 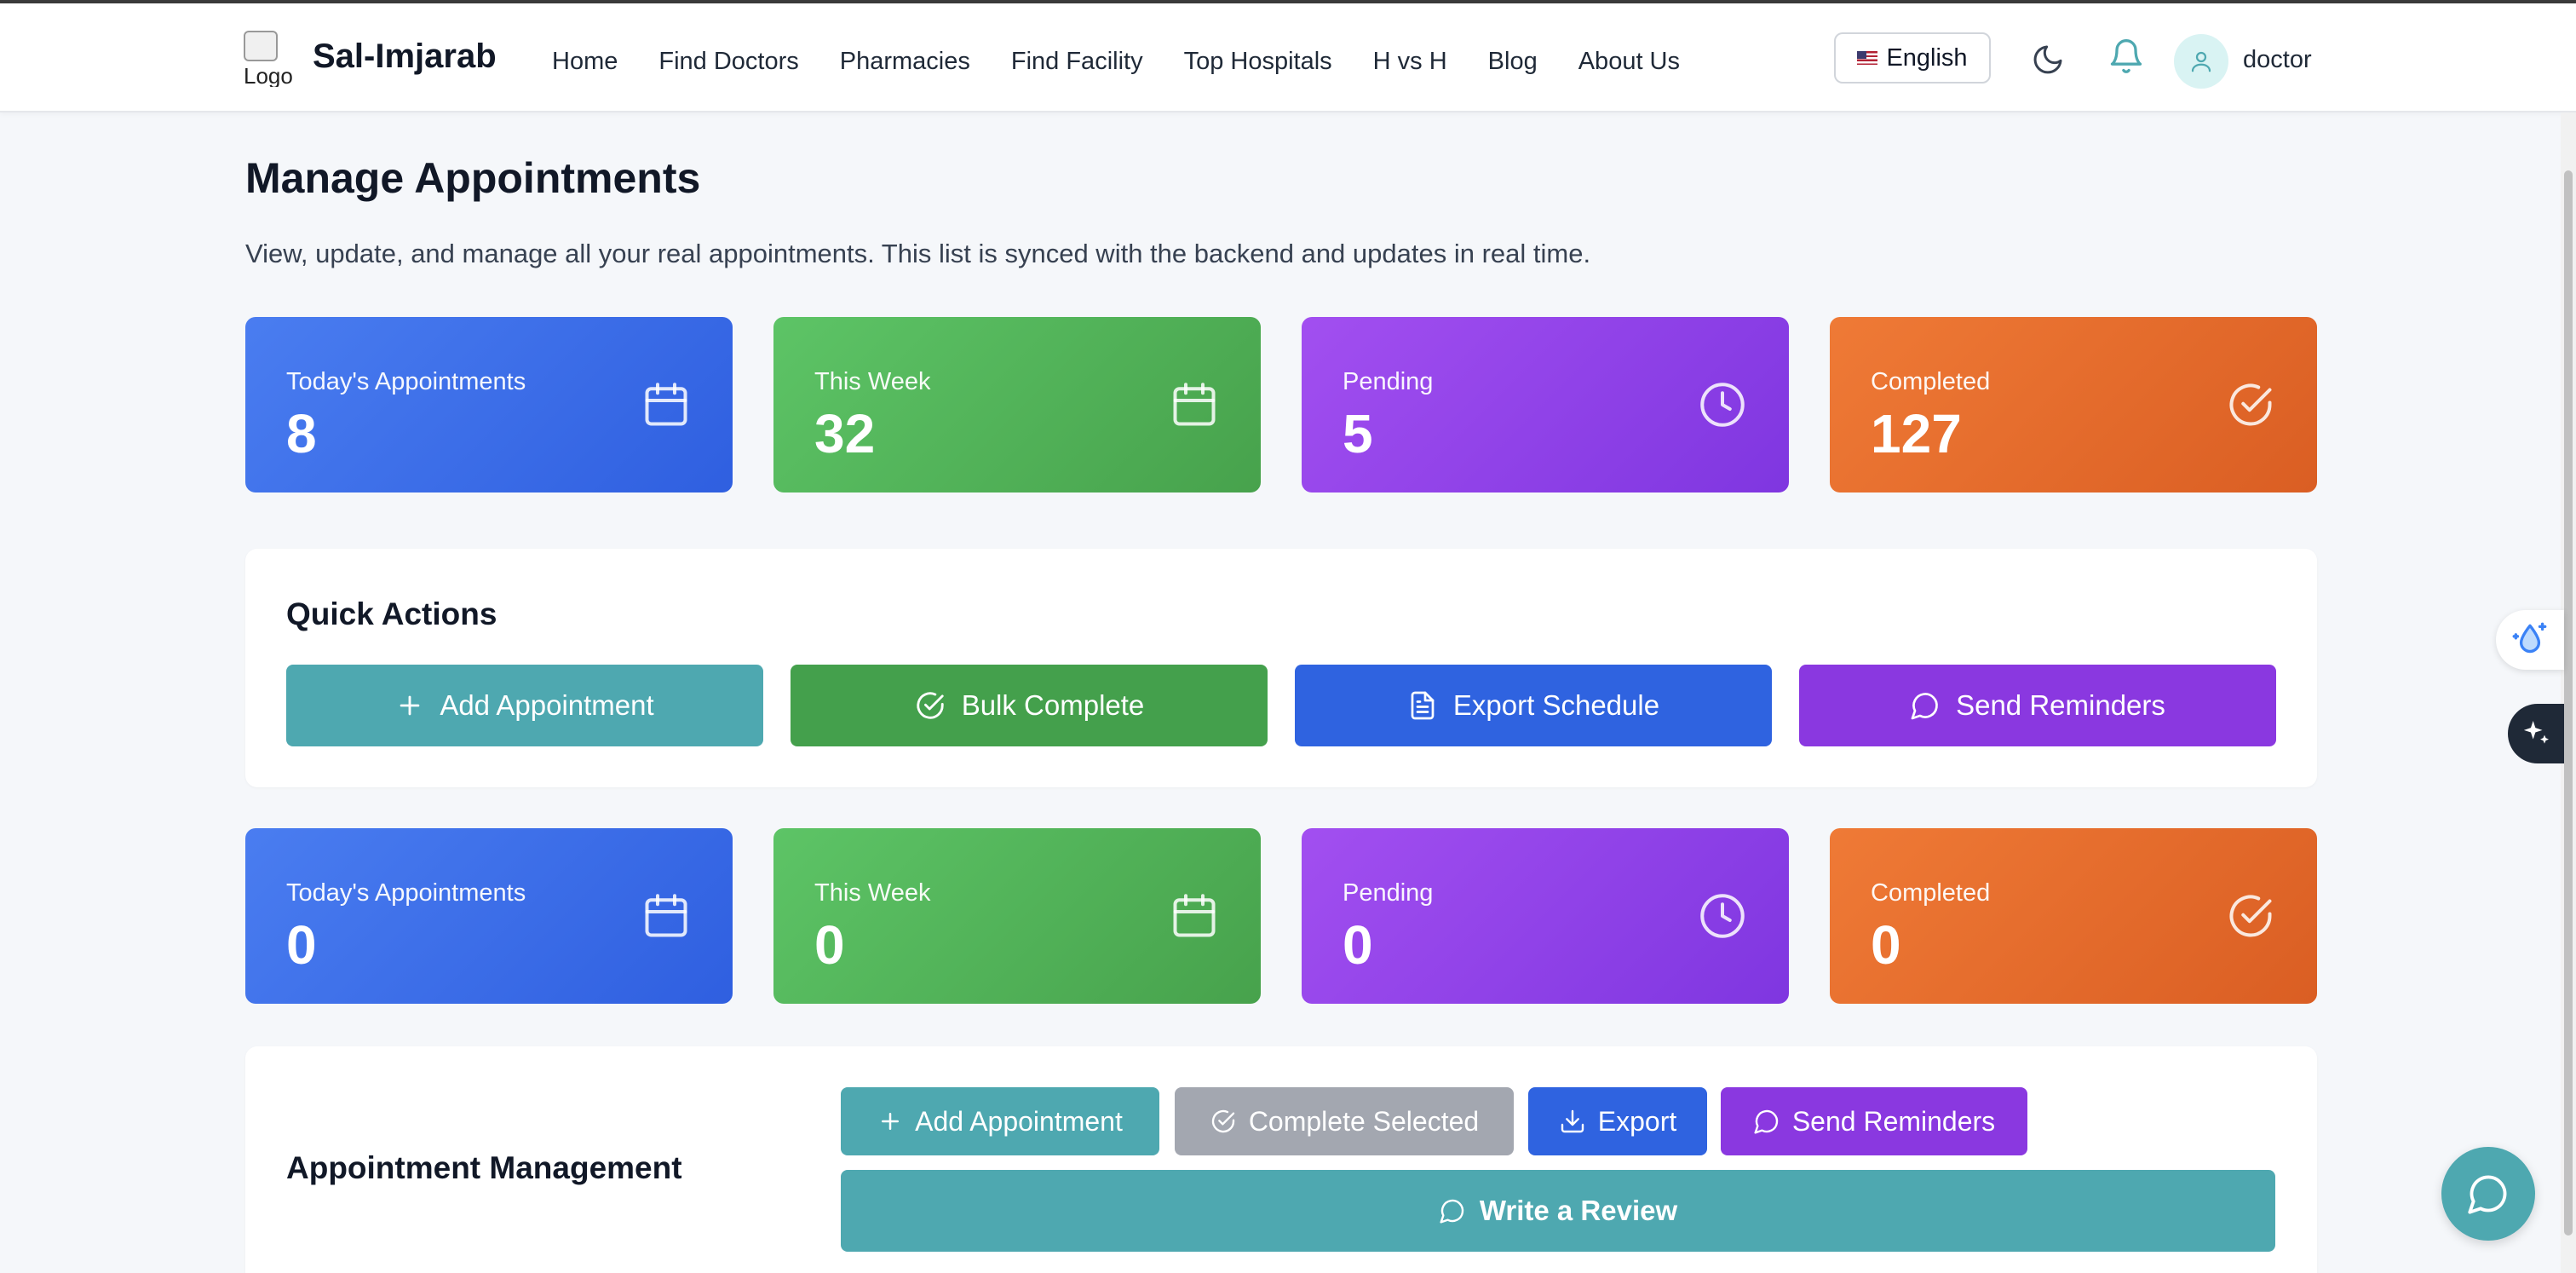 What do you see at coordinates (1053, 705) in the screenshot?
I see `button-label: Bulk Complete` at bounding box center [1053, 705].